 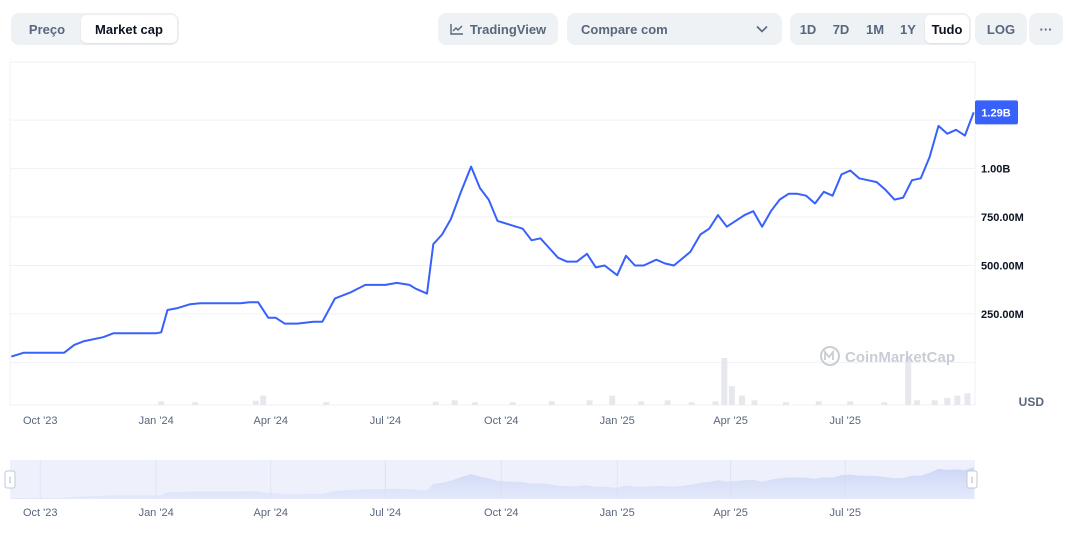 I want to click on watermark: CoinMarketCap, so click(x=887, y=356).